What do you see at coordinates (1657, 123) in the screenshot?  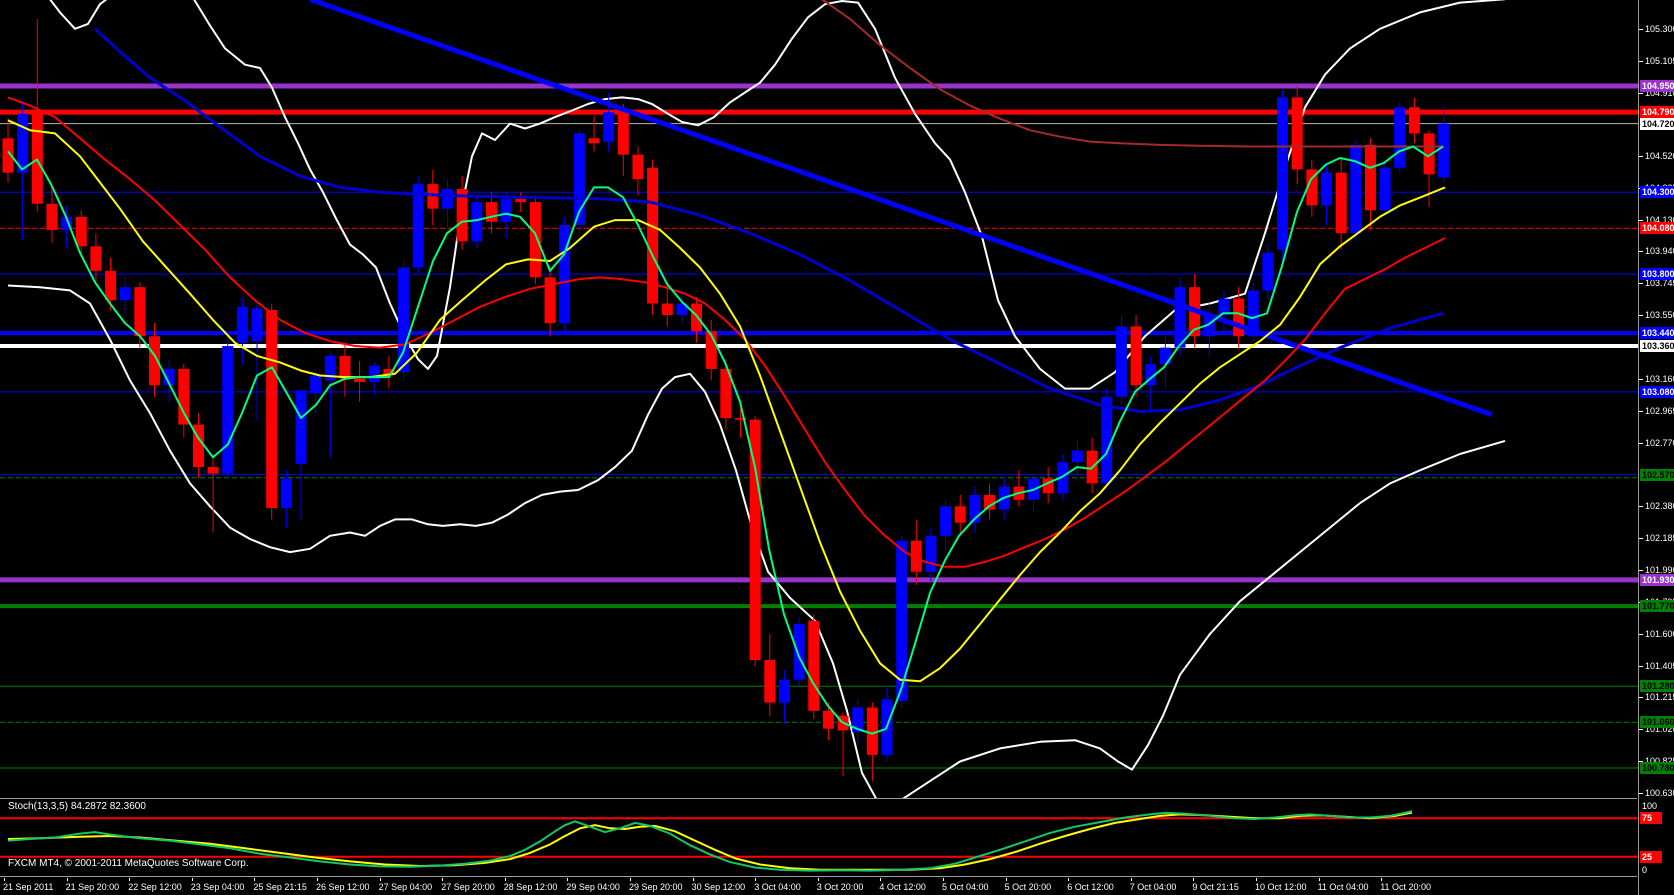 I see `price-level-badge: 104.720` at bounding box center [1657, 123].